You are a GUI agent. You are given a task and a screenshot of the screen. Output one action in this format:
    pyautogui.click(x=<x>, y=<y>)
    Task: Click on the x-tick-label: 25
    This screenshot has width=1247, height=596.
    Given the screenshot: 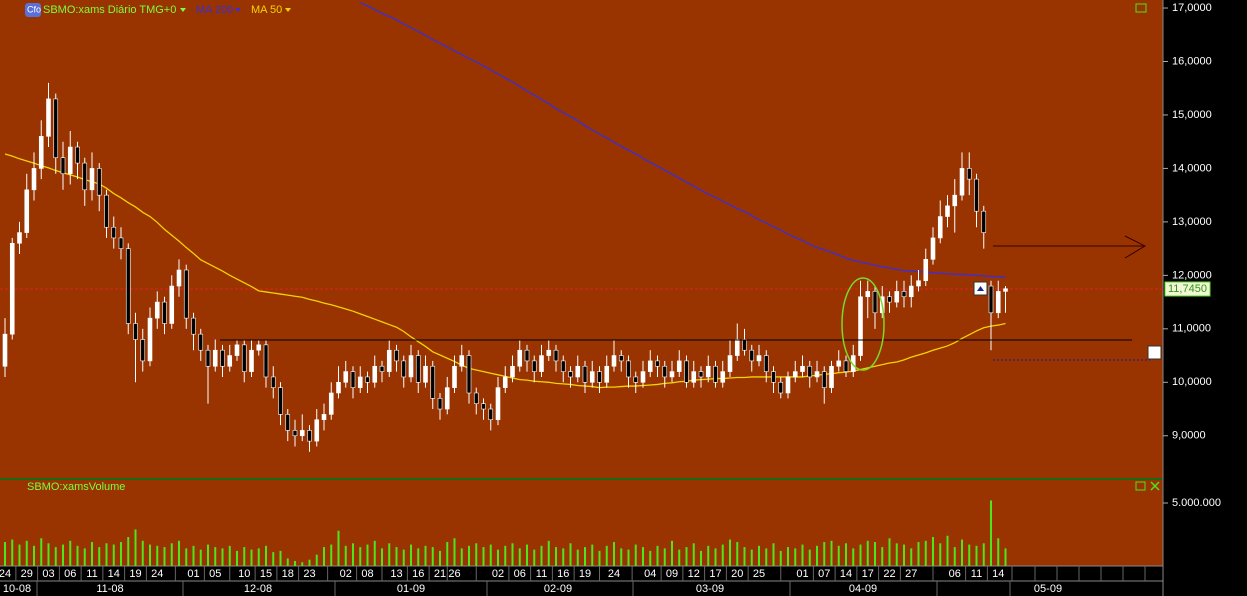 What is the action you would take?
    pyautogui.click(x=759, y=574)
    